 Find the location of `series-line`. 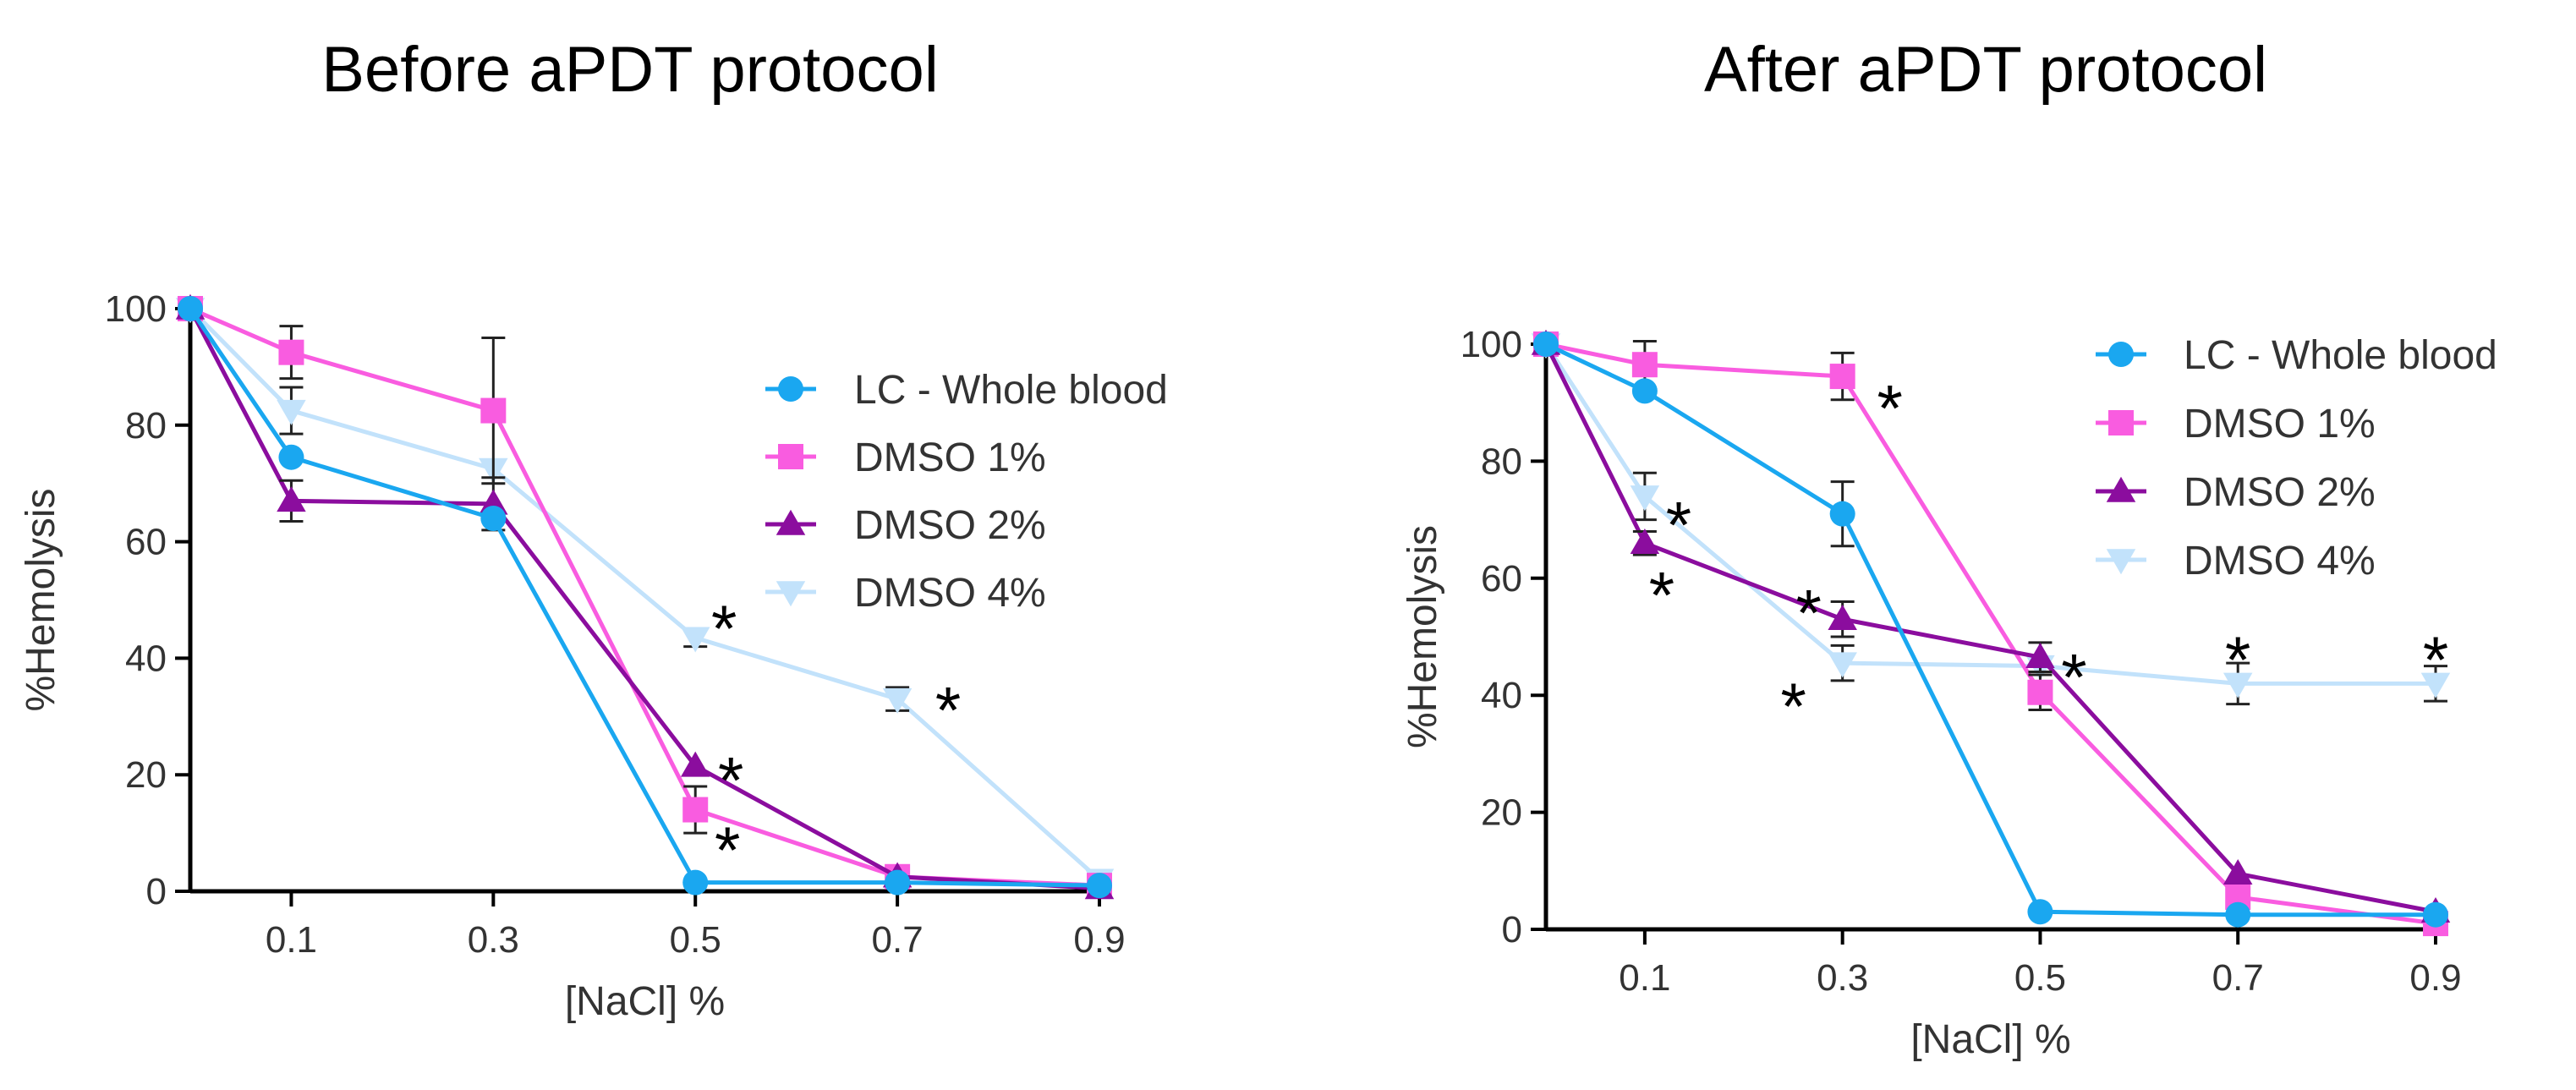

series-line is located at coordinates (1989, 514).